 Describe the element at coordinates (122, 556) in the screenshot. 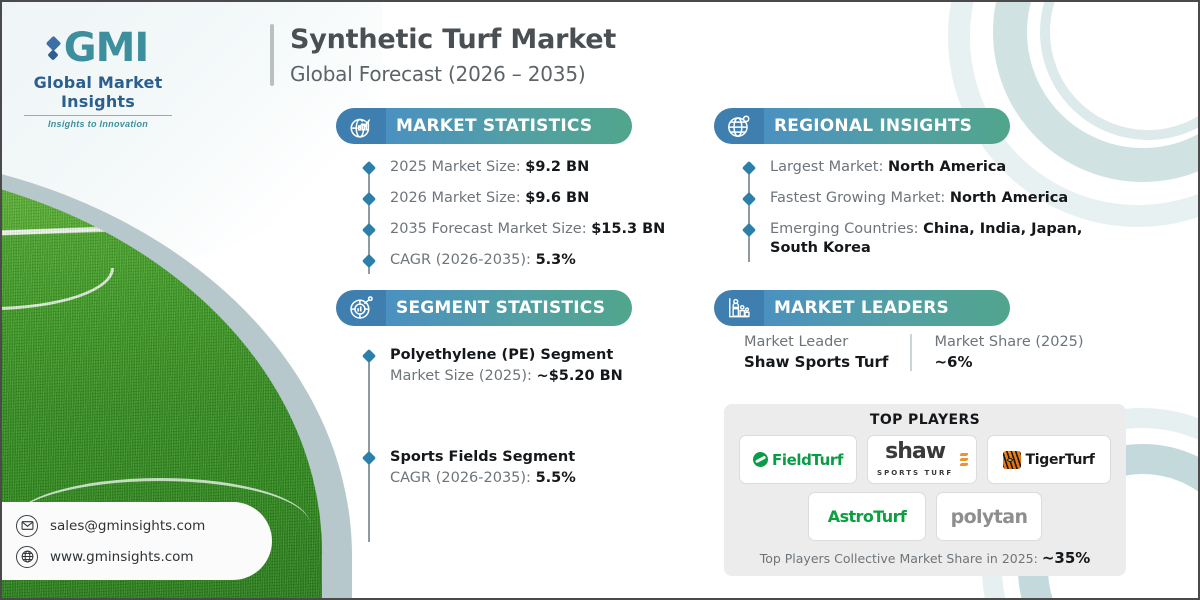

I see `contact-website: www.gminsights.com` at that location.